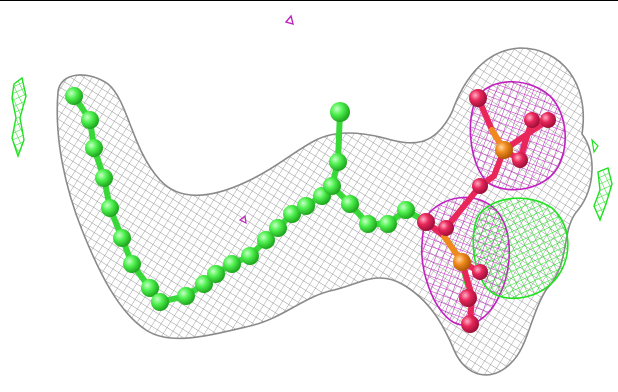 The width and height of the screenshot is (618, 392). I want to click on green-mesh-fragment-left, so click(19, 117).